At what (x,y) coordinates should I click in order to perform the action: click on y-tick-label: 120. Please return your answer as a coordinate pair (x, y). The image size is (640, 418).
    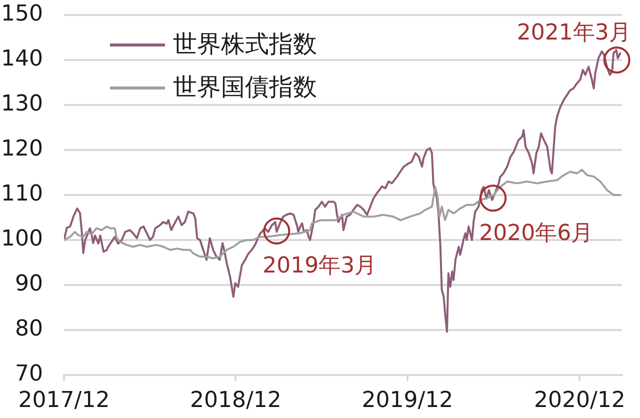
    Looking at the image, I should click on (22, 149).